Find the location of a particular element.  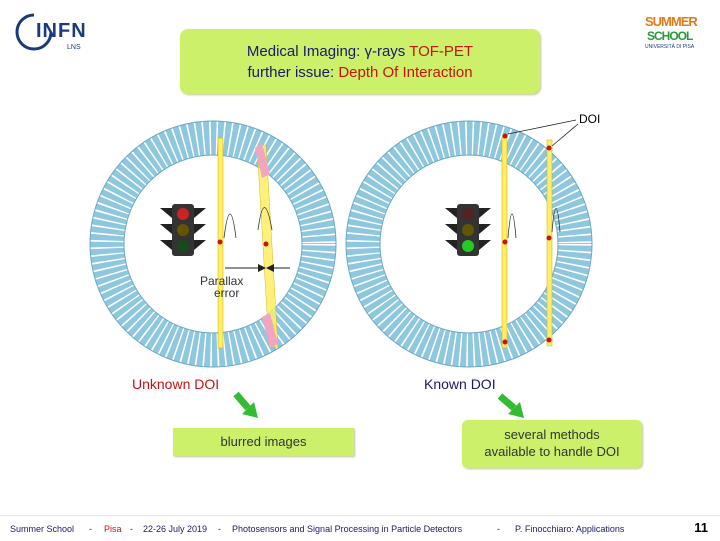

lns-logo-text: LNS is located at coordinates (74, 47).